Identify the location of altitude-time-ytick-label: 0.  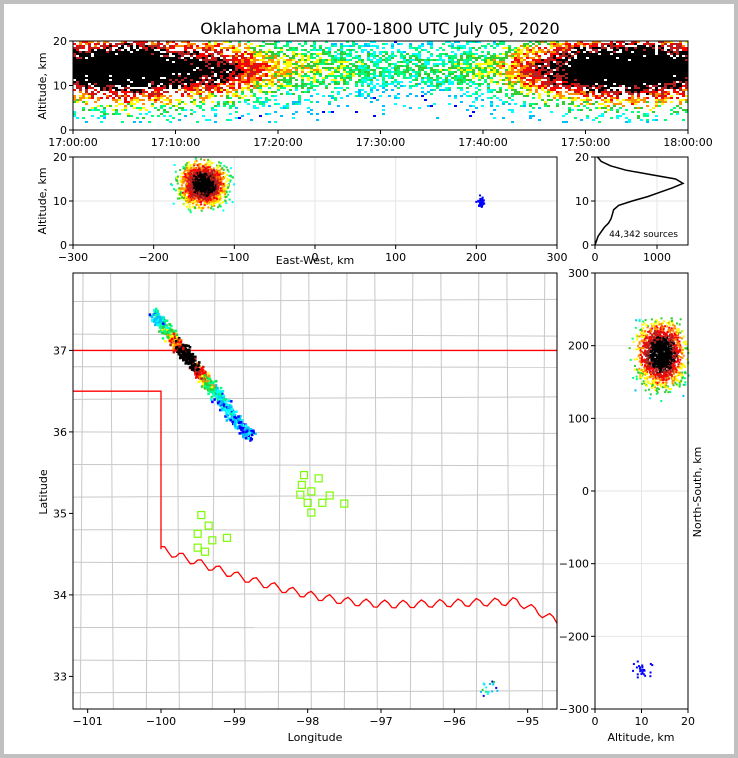
(63, 130).